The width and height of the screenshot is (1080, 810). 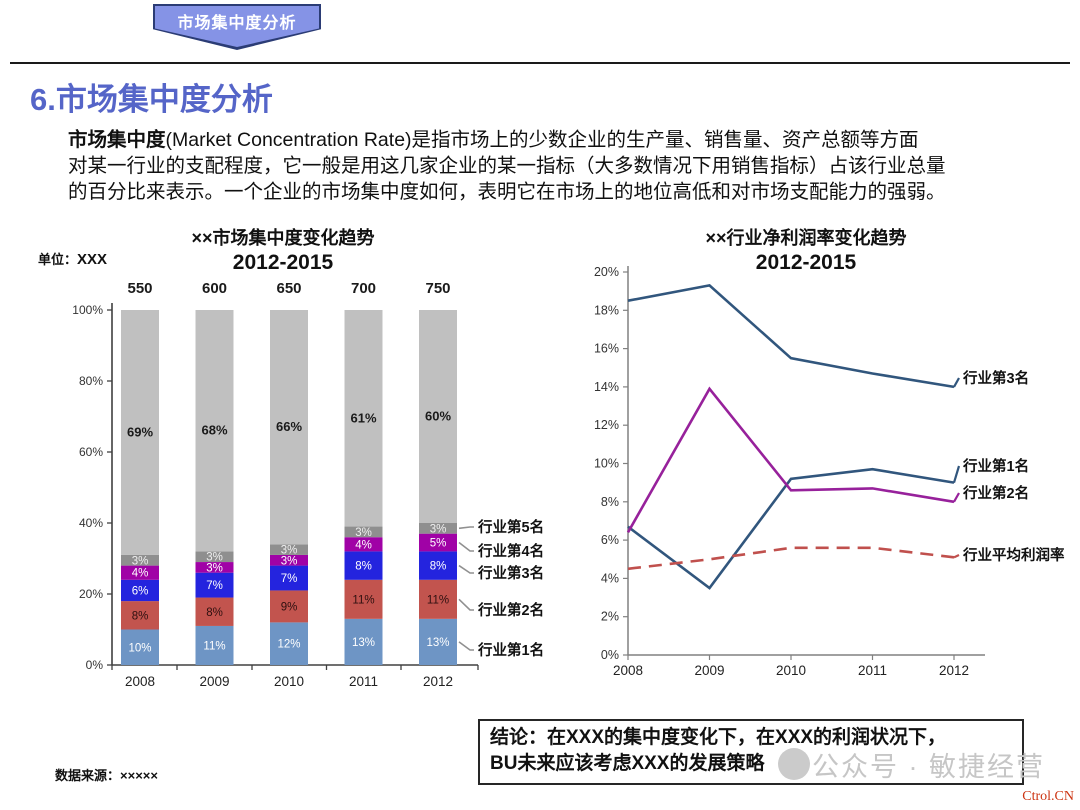 What do you see at coordinates (437, 288) in the screenshot?
I see `bar-total-label: 750` at bounding box center [437, 288].